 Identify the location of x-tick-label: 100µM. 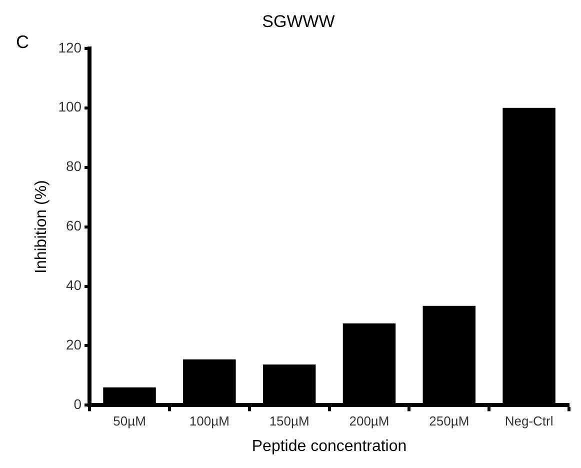
(209, 421).